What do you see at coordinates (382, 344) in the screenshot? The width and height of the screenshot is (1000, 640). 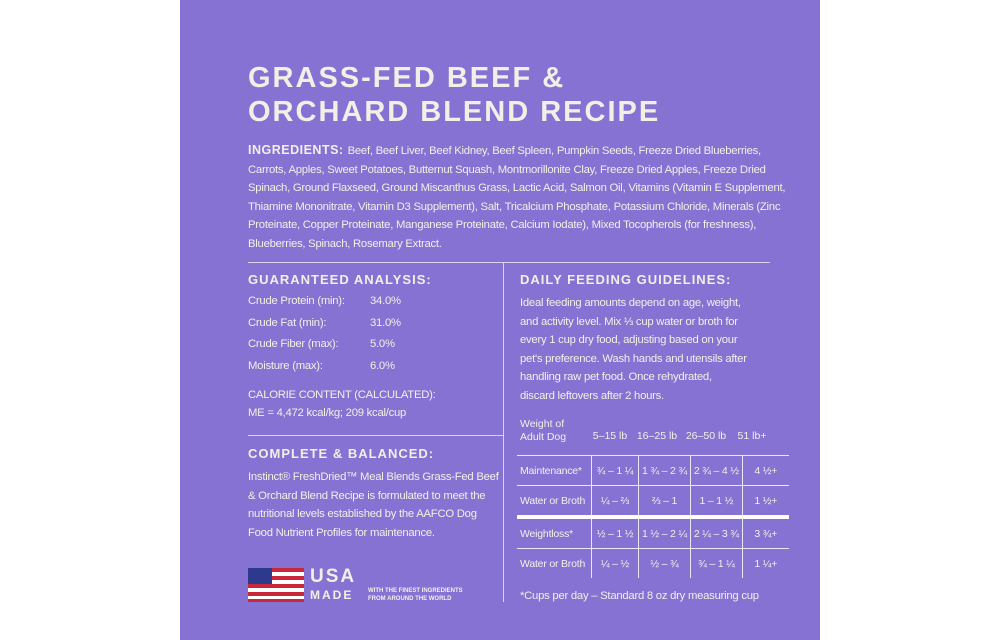 I see `analysis-value: 5.0%` at bounding box center [382, 344].